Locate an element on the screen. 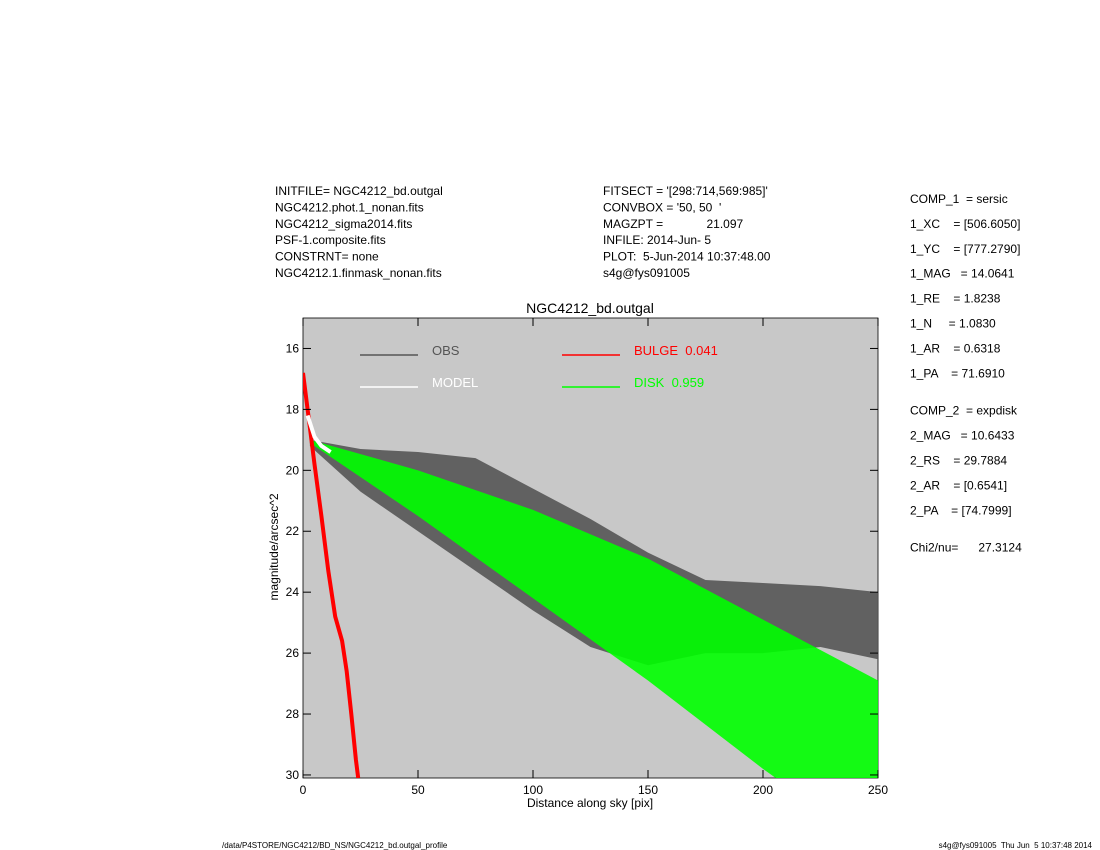 The height and width of the screenshot is (850, 1100). fit-parameter: 1_PA = 71.6910 is located at coordinates (957, 373).